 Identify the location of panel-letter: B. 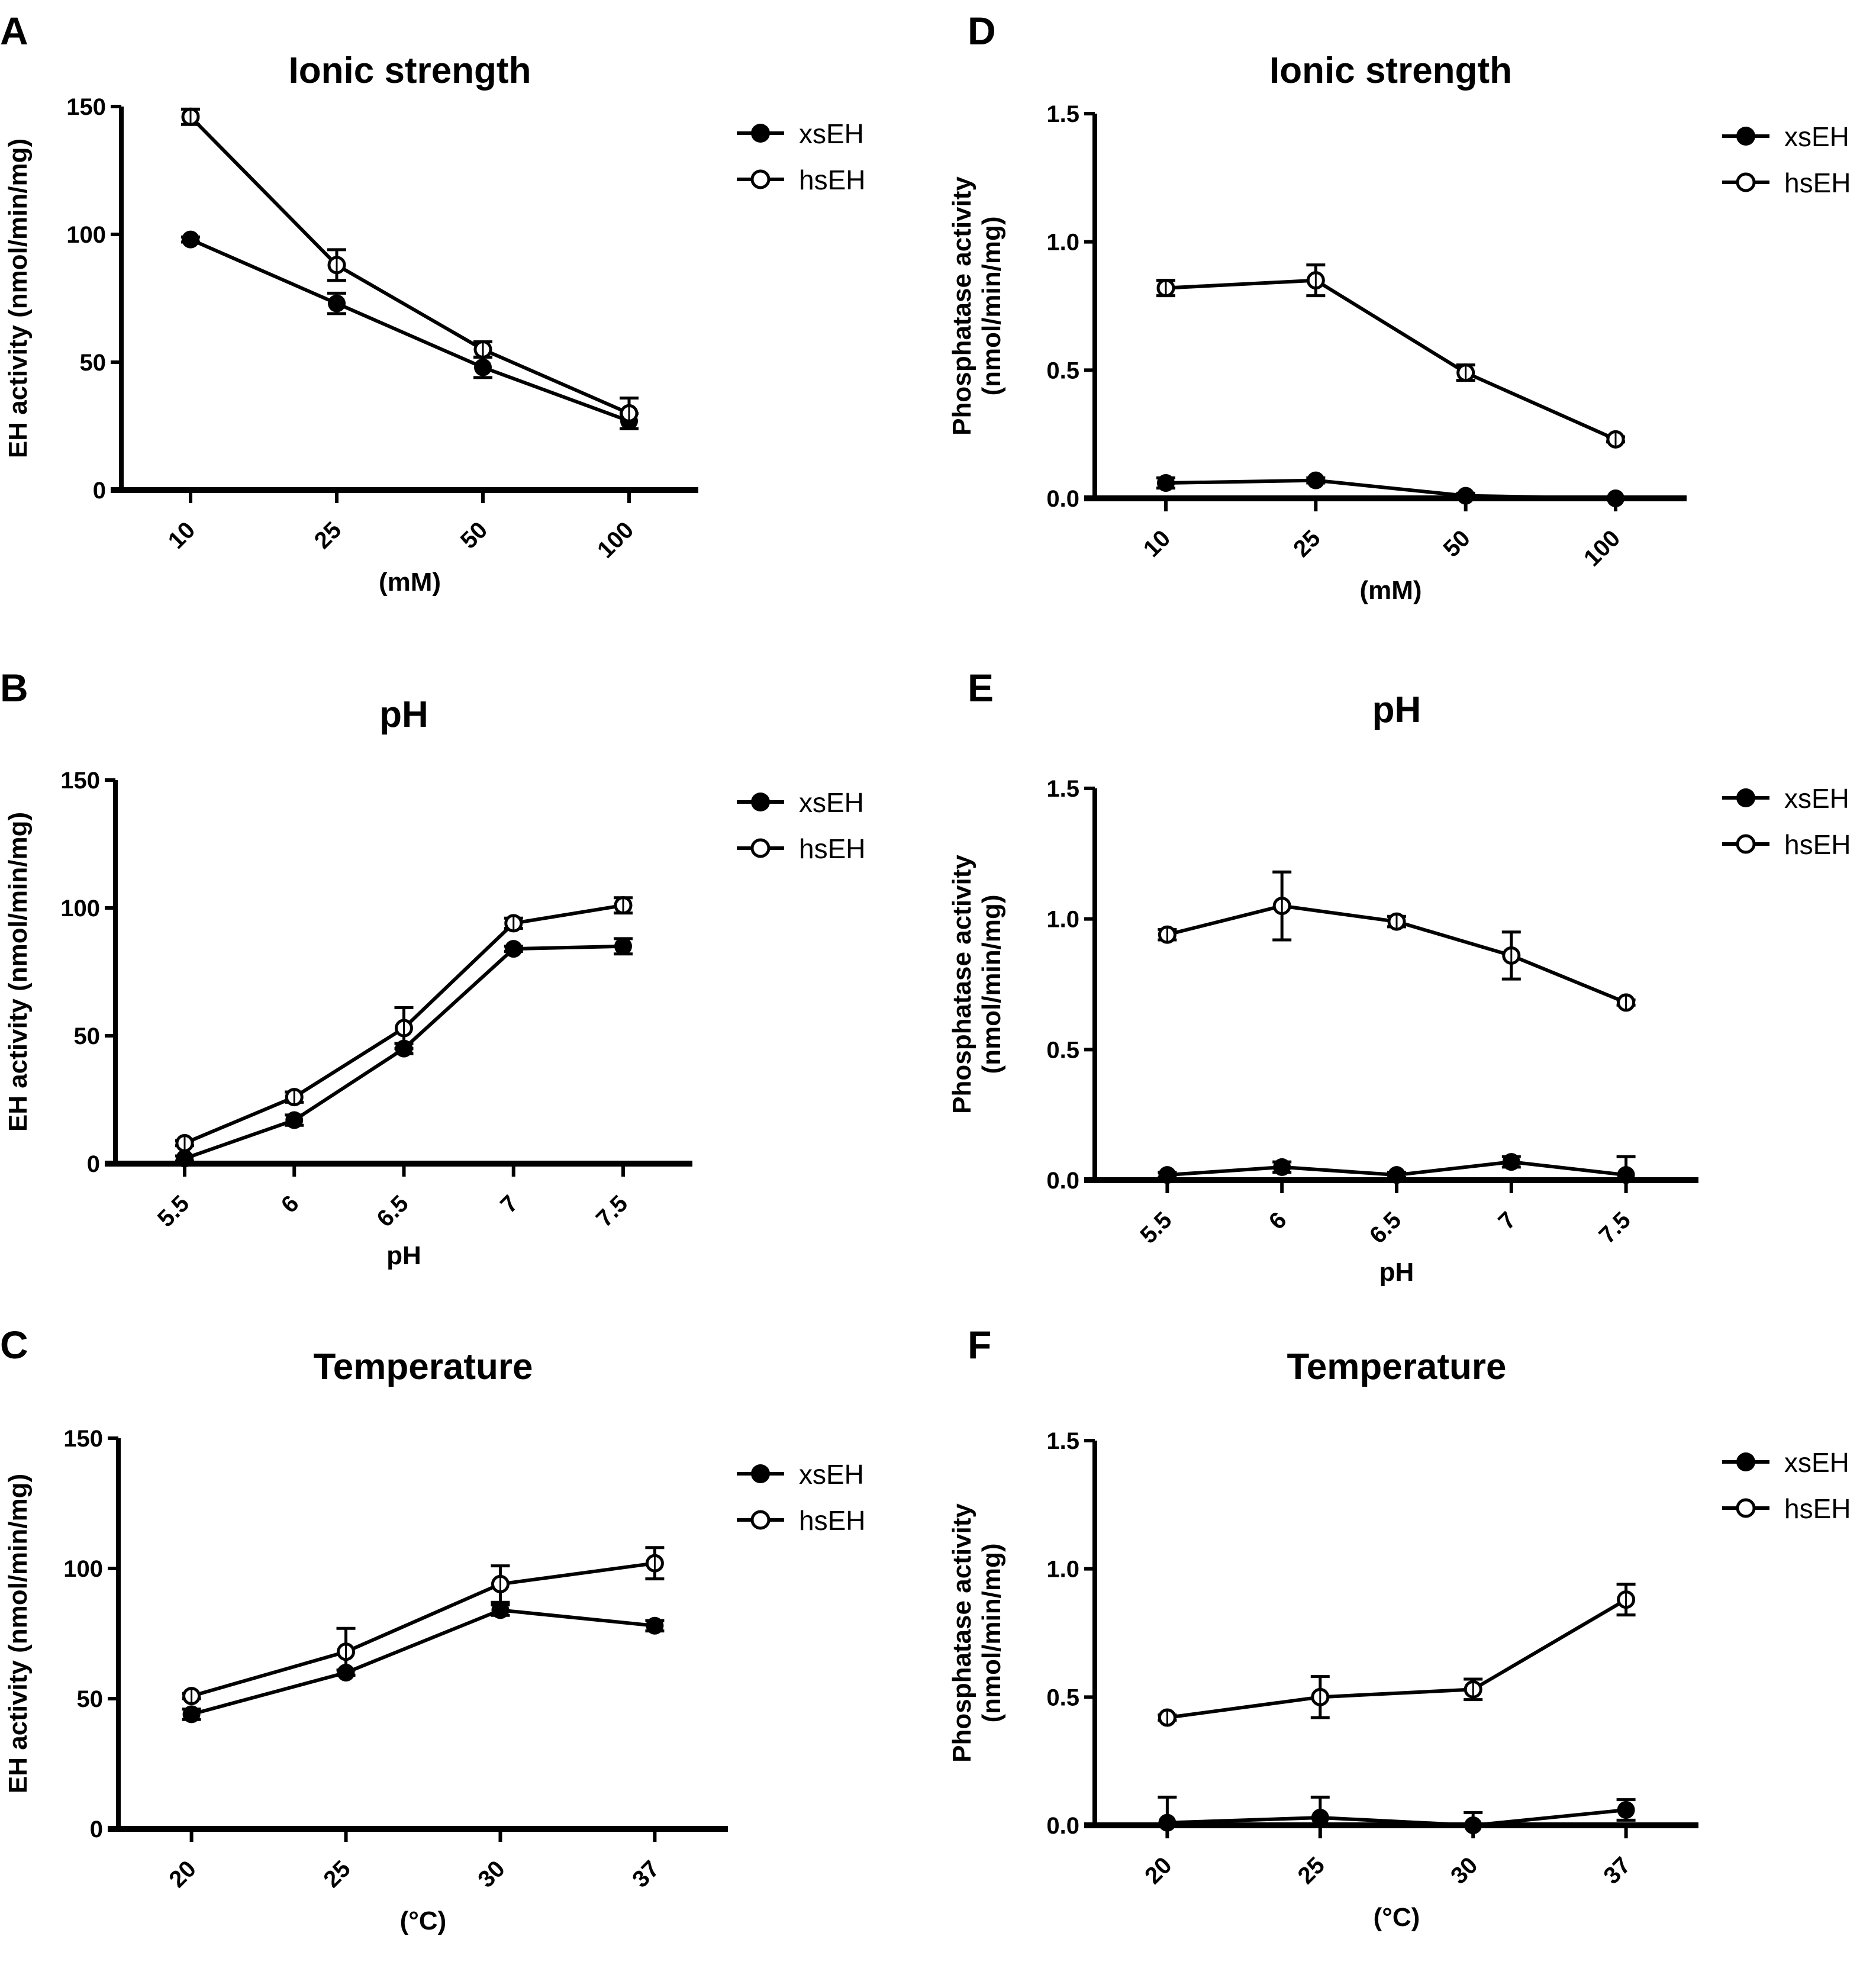
(14, 688).